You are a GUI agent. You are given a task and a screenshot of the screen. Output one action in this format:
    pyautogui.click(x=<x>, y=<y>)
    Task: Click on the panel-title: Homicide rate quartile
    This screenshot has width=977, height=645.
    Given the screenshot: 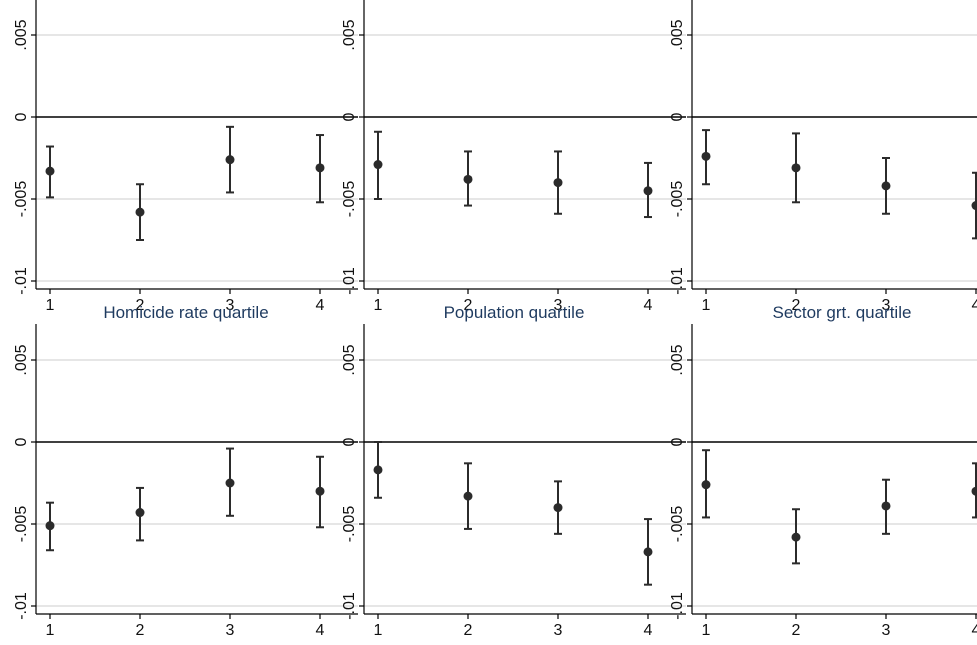 What is the action you would take?
    pyautogui.click(x=185, y=312)
    